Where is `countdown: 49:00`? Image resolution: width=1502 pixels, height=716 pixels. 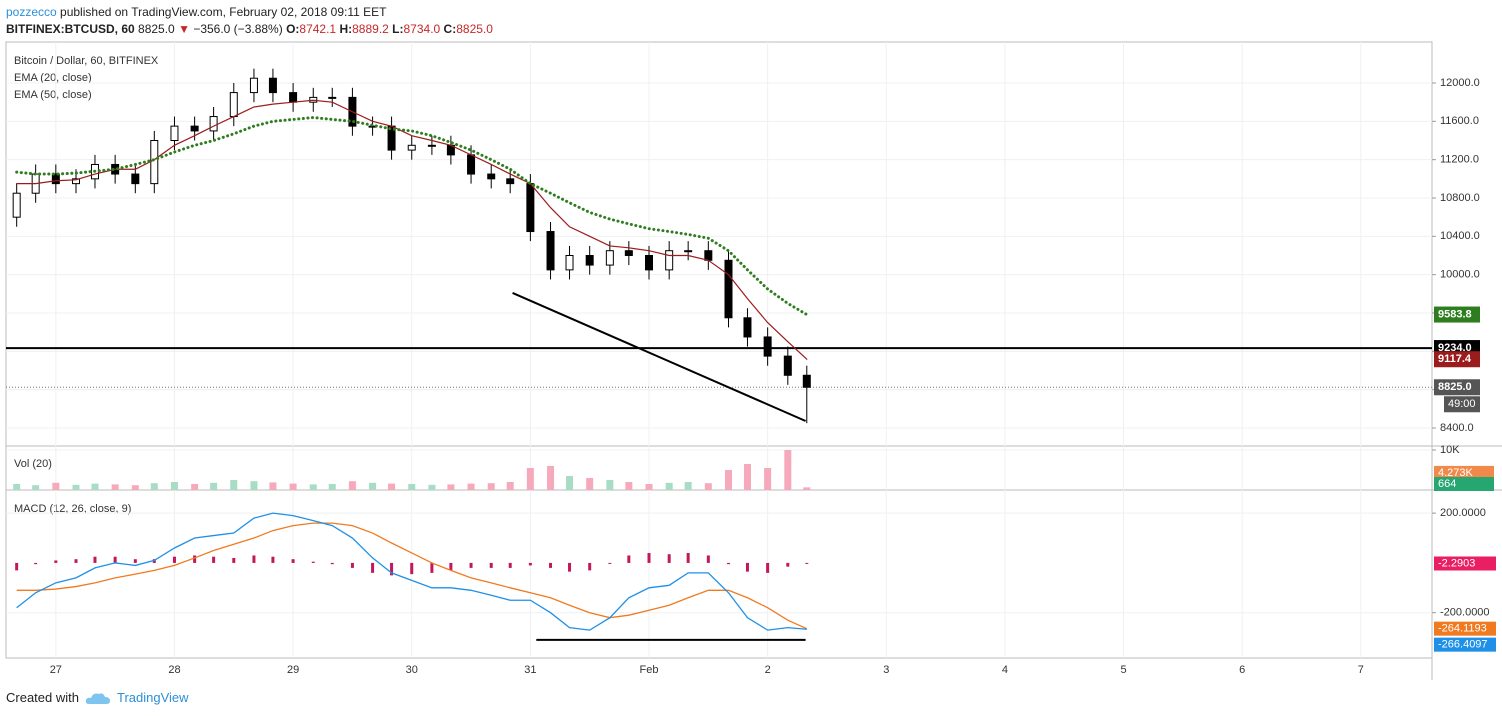 countdown: 49:00 is located at coordinates (1462, 404).